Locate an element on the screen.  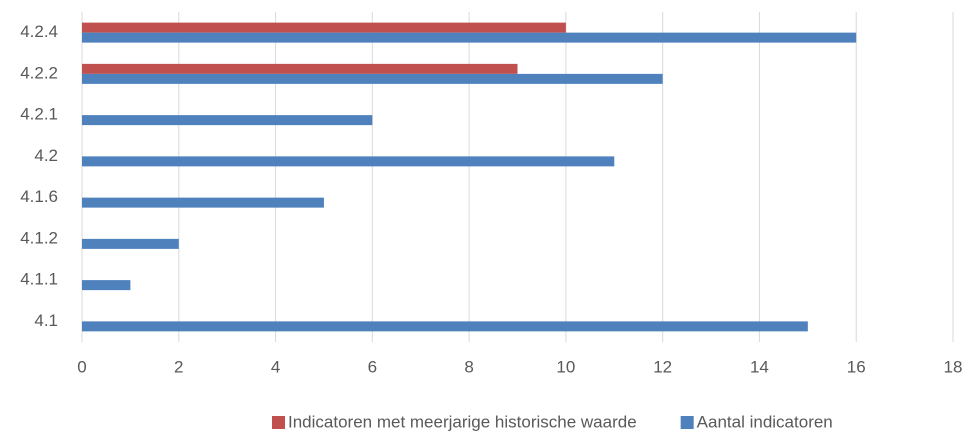
x-tick-label: 8 is located at coordinates (468, 366).